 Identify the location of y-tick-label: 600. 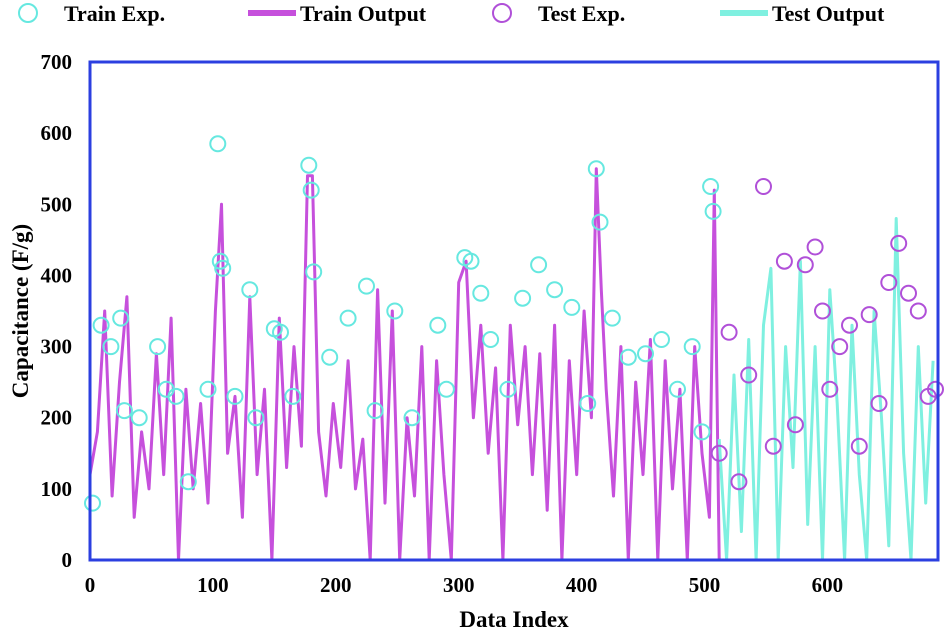
(57, 133).